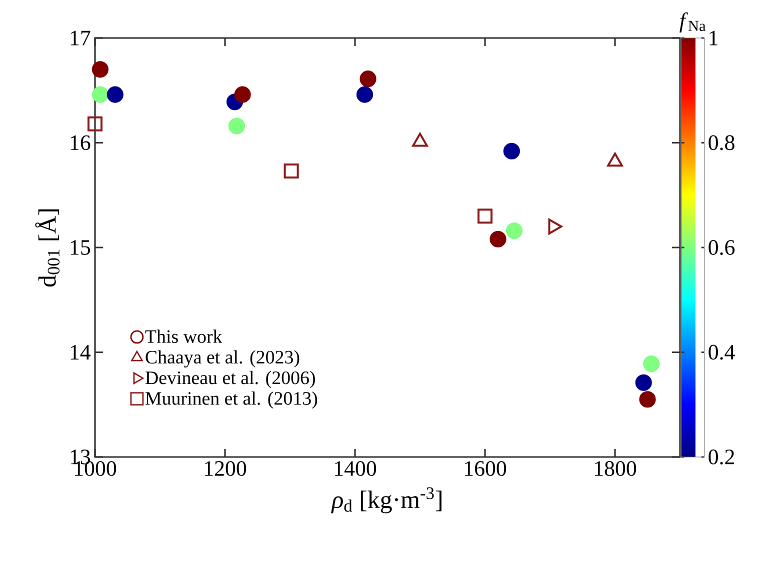 This screenshot has width=758, height=561. What do you see at coordinates (80, 352) in the screenshot?
I see `y-tick-label: 14` at bounding box center [80, 352].